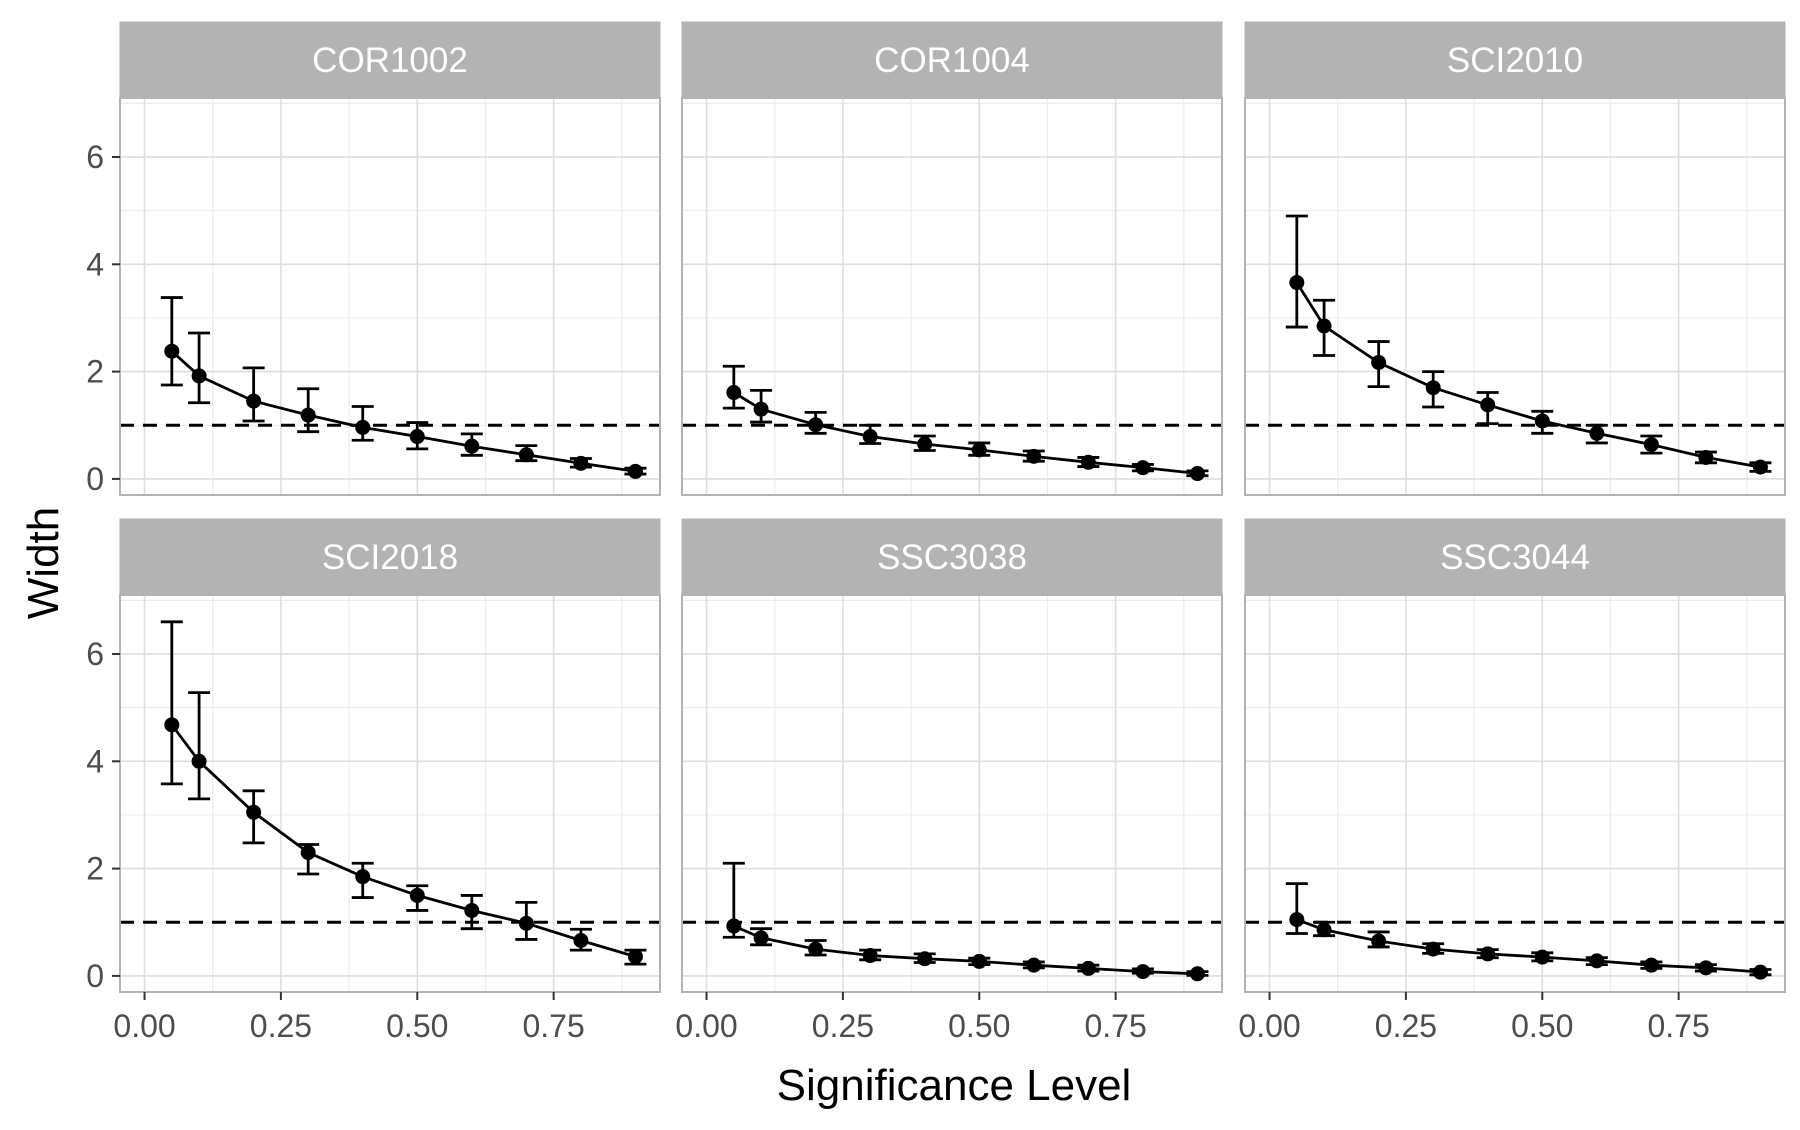 This screenshot has height=1130, width=1800. I want to click on panel-cor1004: COR1004, so click(952, 258).